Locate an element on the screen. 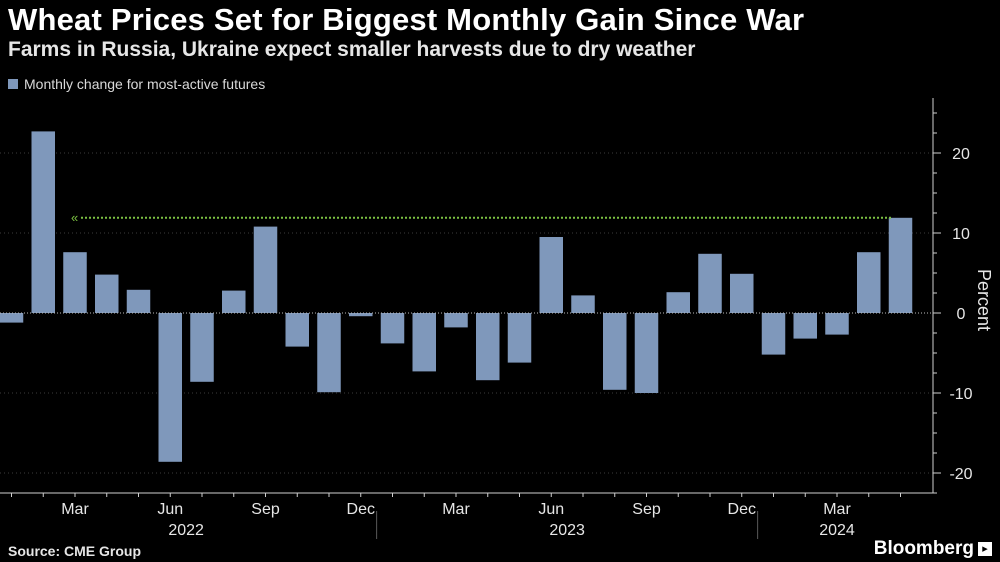  y-tick-label: 20 is located at coordinates (961, 154).